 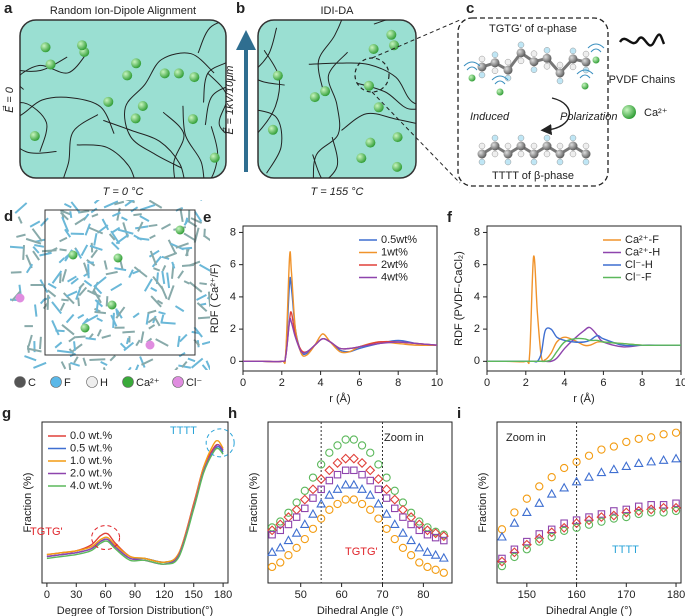 What do you see at coordinates (123, 11) in the screenshot?
I see `panel-title: Random Ion-Dipole Alignment` at bounding box center [123, 11].